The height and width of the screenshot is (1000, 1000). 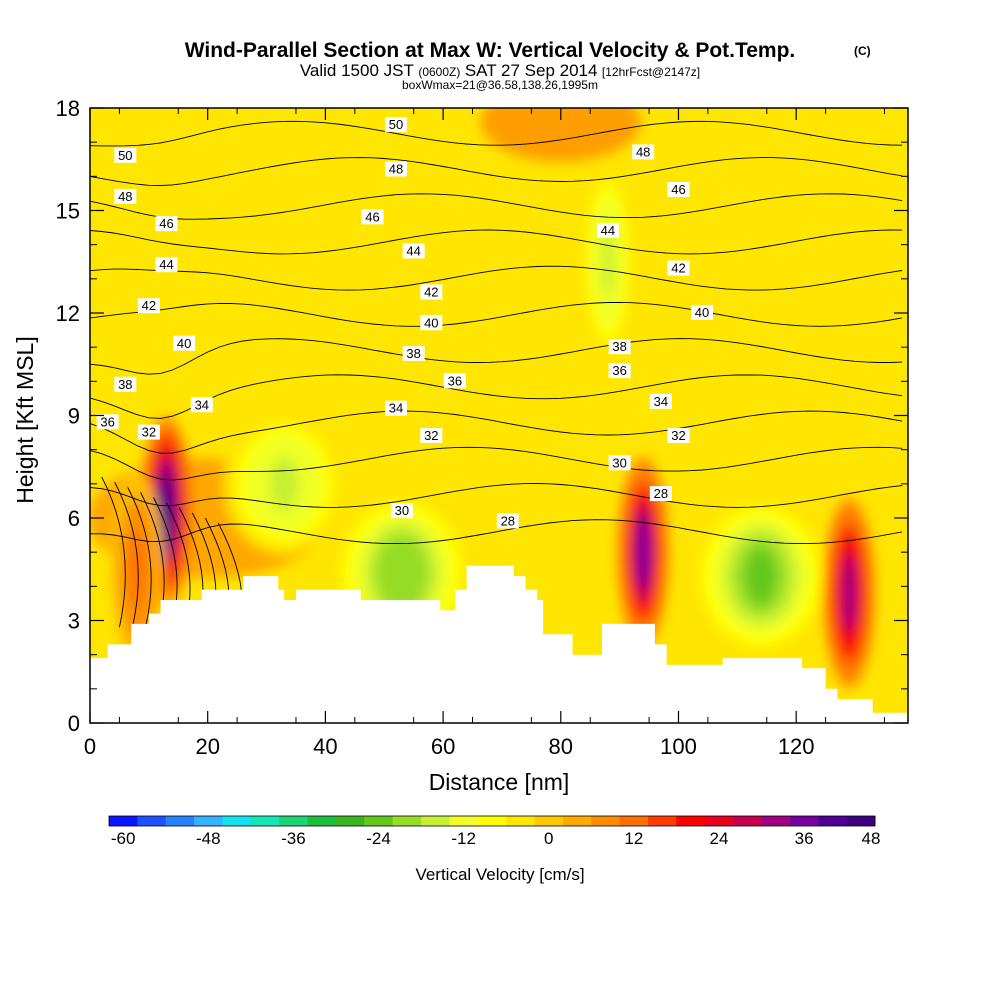 What do you see at coordinates (74, 723) in the screenshot?
I see `y-tick-label: 0` at bounding box center [74, 723].